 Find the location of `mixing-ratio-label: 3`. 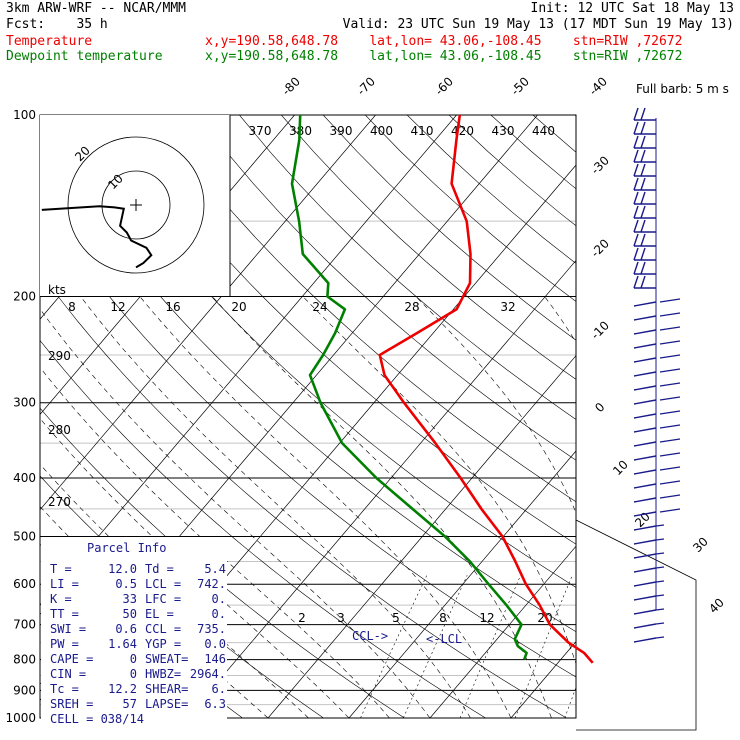

mixing-ratio-label: 3 is located at coordinates (341, 618).